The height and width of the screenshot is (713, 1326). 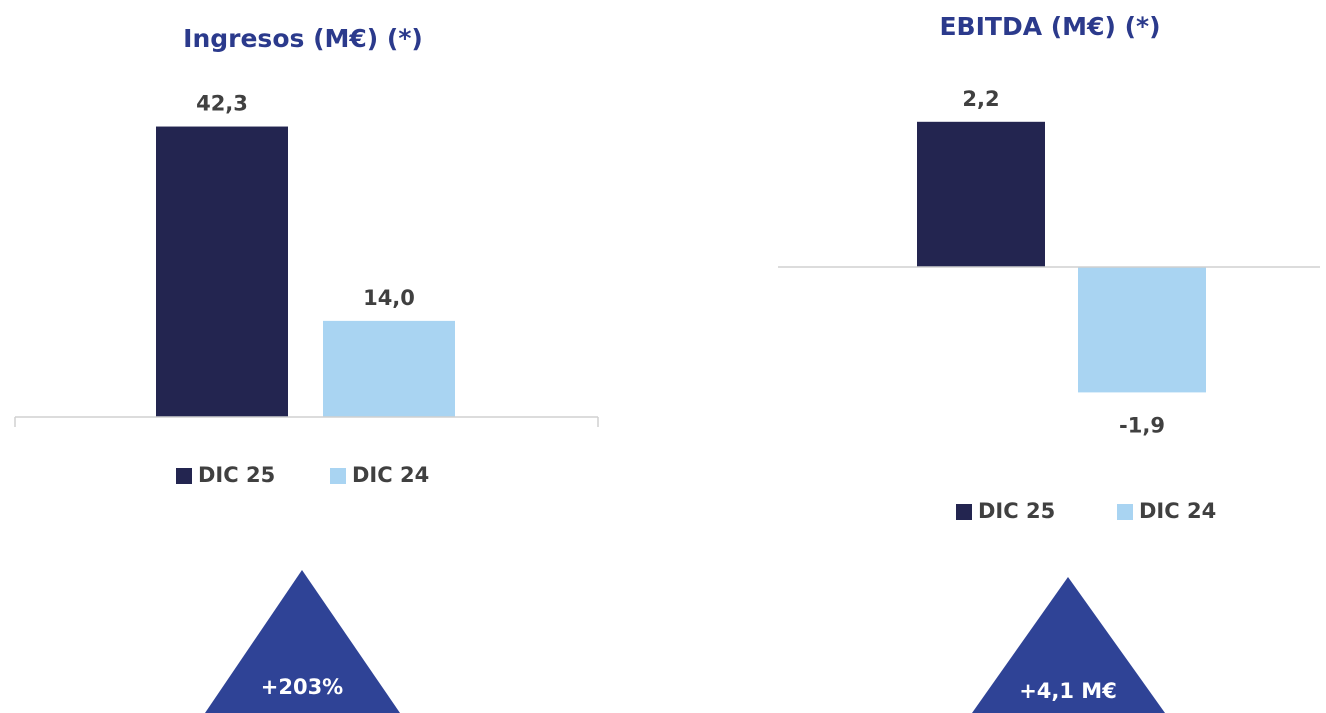 What do you see at coordinates (222, 104) in the screenshot?
I see `data-label: 42,3` at bounding box center [222, 104].